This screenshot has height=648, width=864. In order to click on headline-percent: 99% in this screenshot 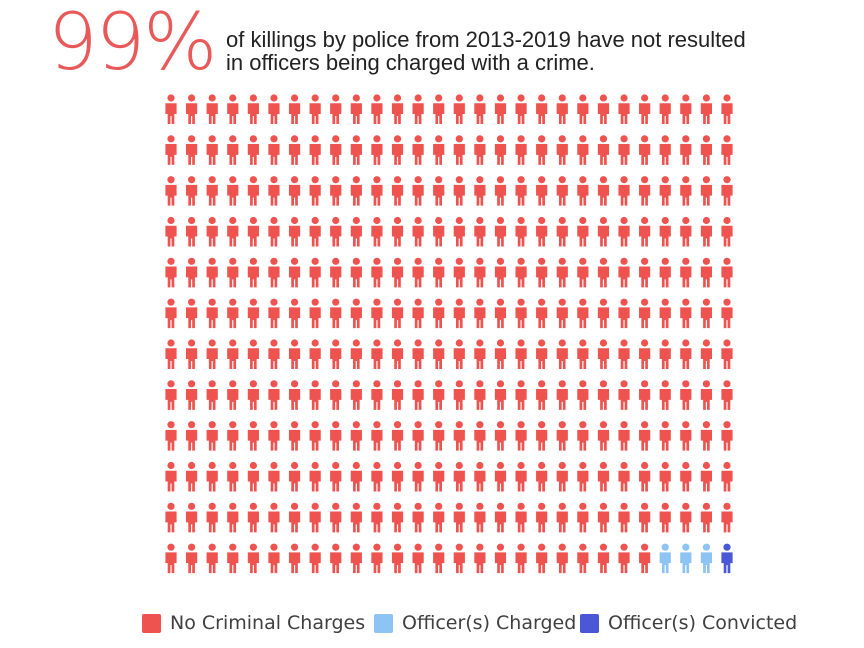, I will do `click(132, 44)`.